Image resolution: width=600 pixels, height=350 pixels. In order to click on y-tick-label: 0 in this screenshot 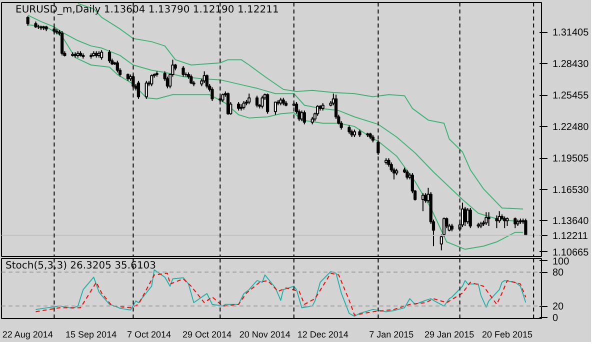, I will do `click(555, 318)`.